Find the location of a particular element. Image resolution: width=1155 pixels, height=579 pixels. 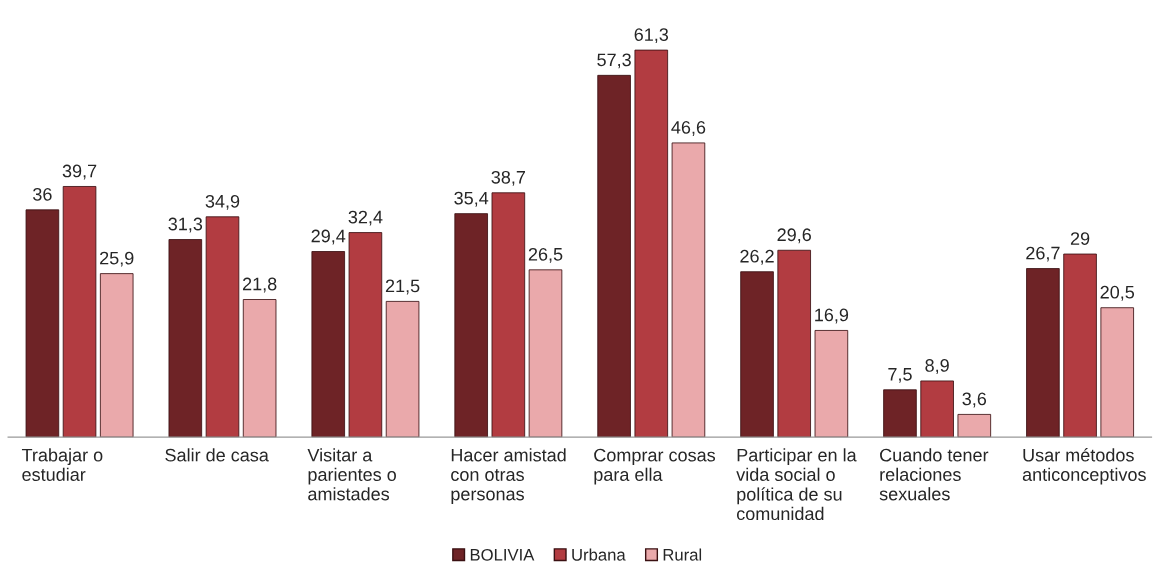

data-label: 57,3 is located at coordinates (614, 61).